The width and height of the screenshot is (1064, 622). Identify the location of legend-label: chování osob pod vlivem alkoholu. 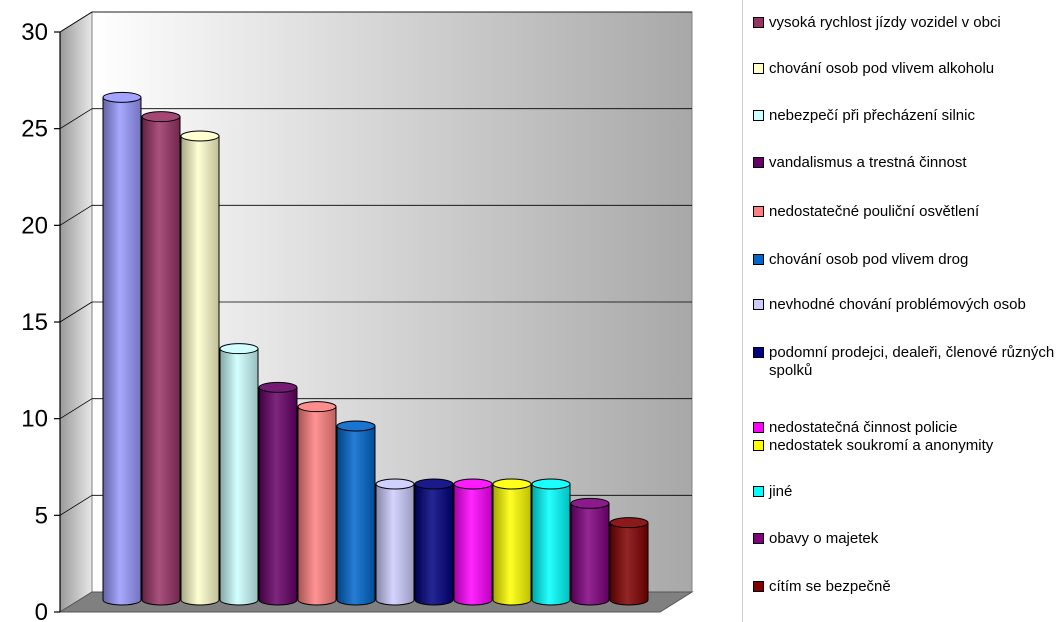
(882, 68).